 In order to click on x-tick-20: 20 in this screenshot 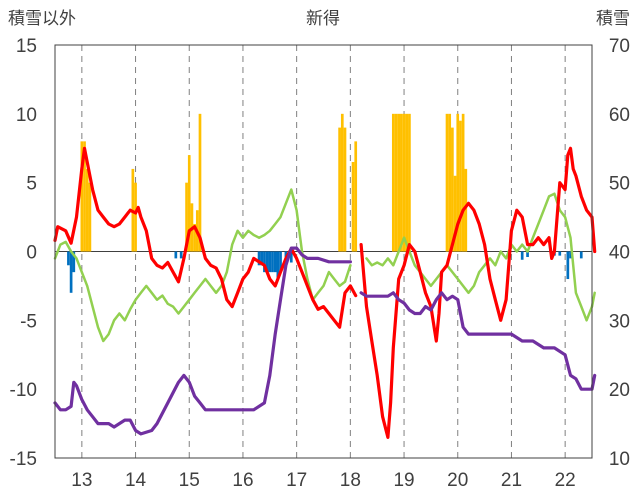, I will do `click(457, 480)`.